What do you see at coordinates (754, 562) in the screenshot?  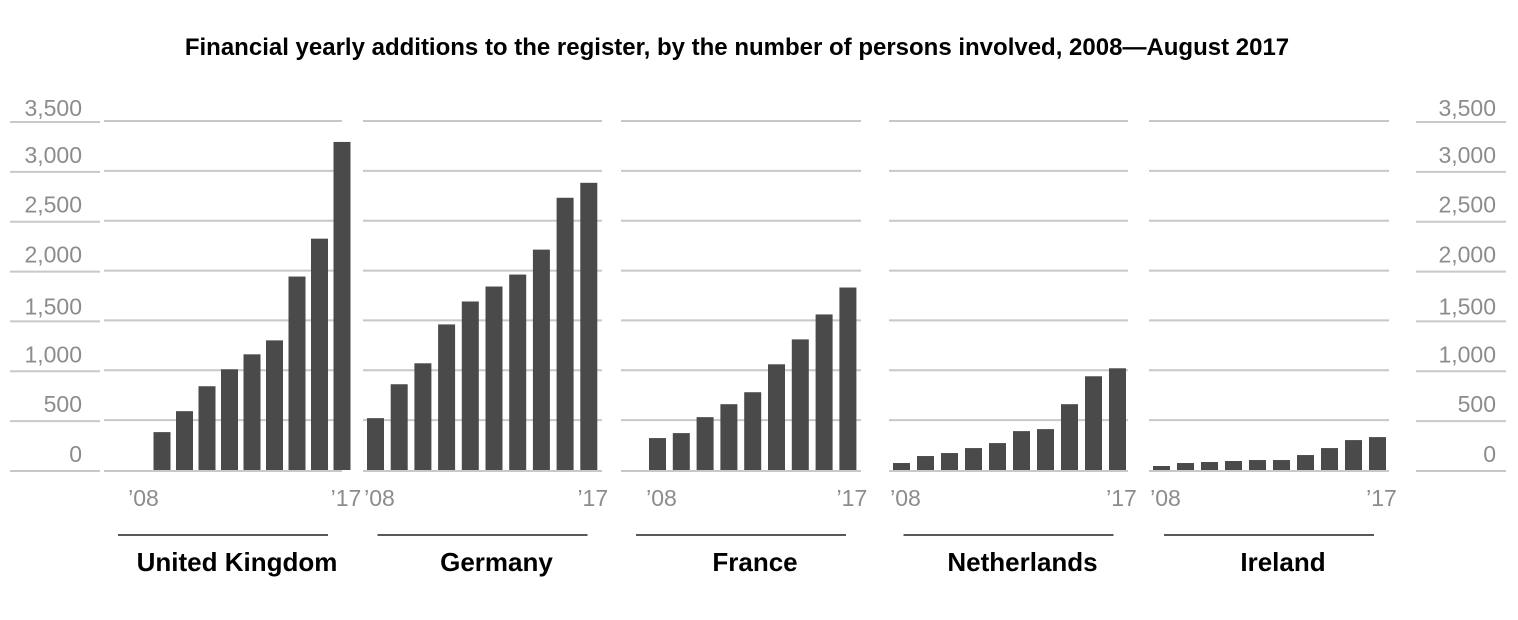 I see `panel-label: France` at bounding box center [754, 562].